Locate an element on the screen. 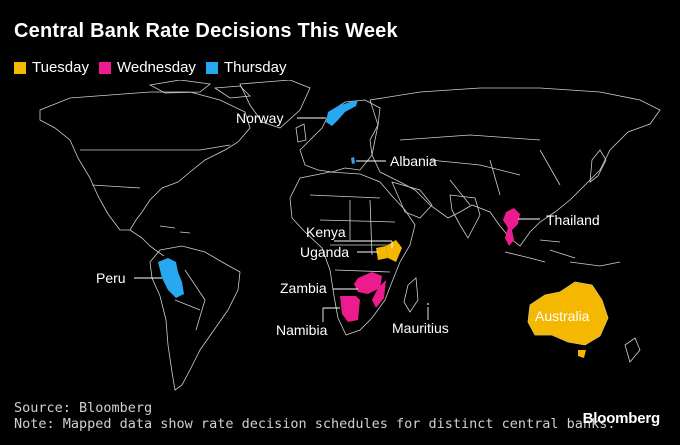 The width and height of the screenshot is (680, 445). namibia-shape is located at coordinates (350, 309).